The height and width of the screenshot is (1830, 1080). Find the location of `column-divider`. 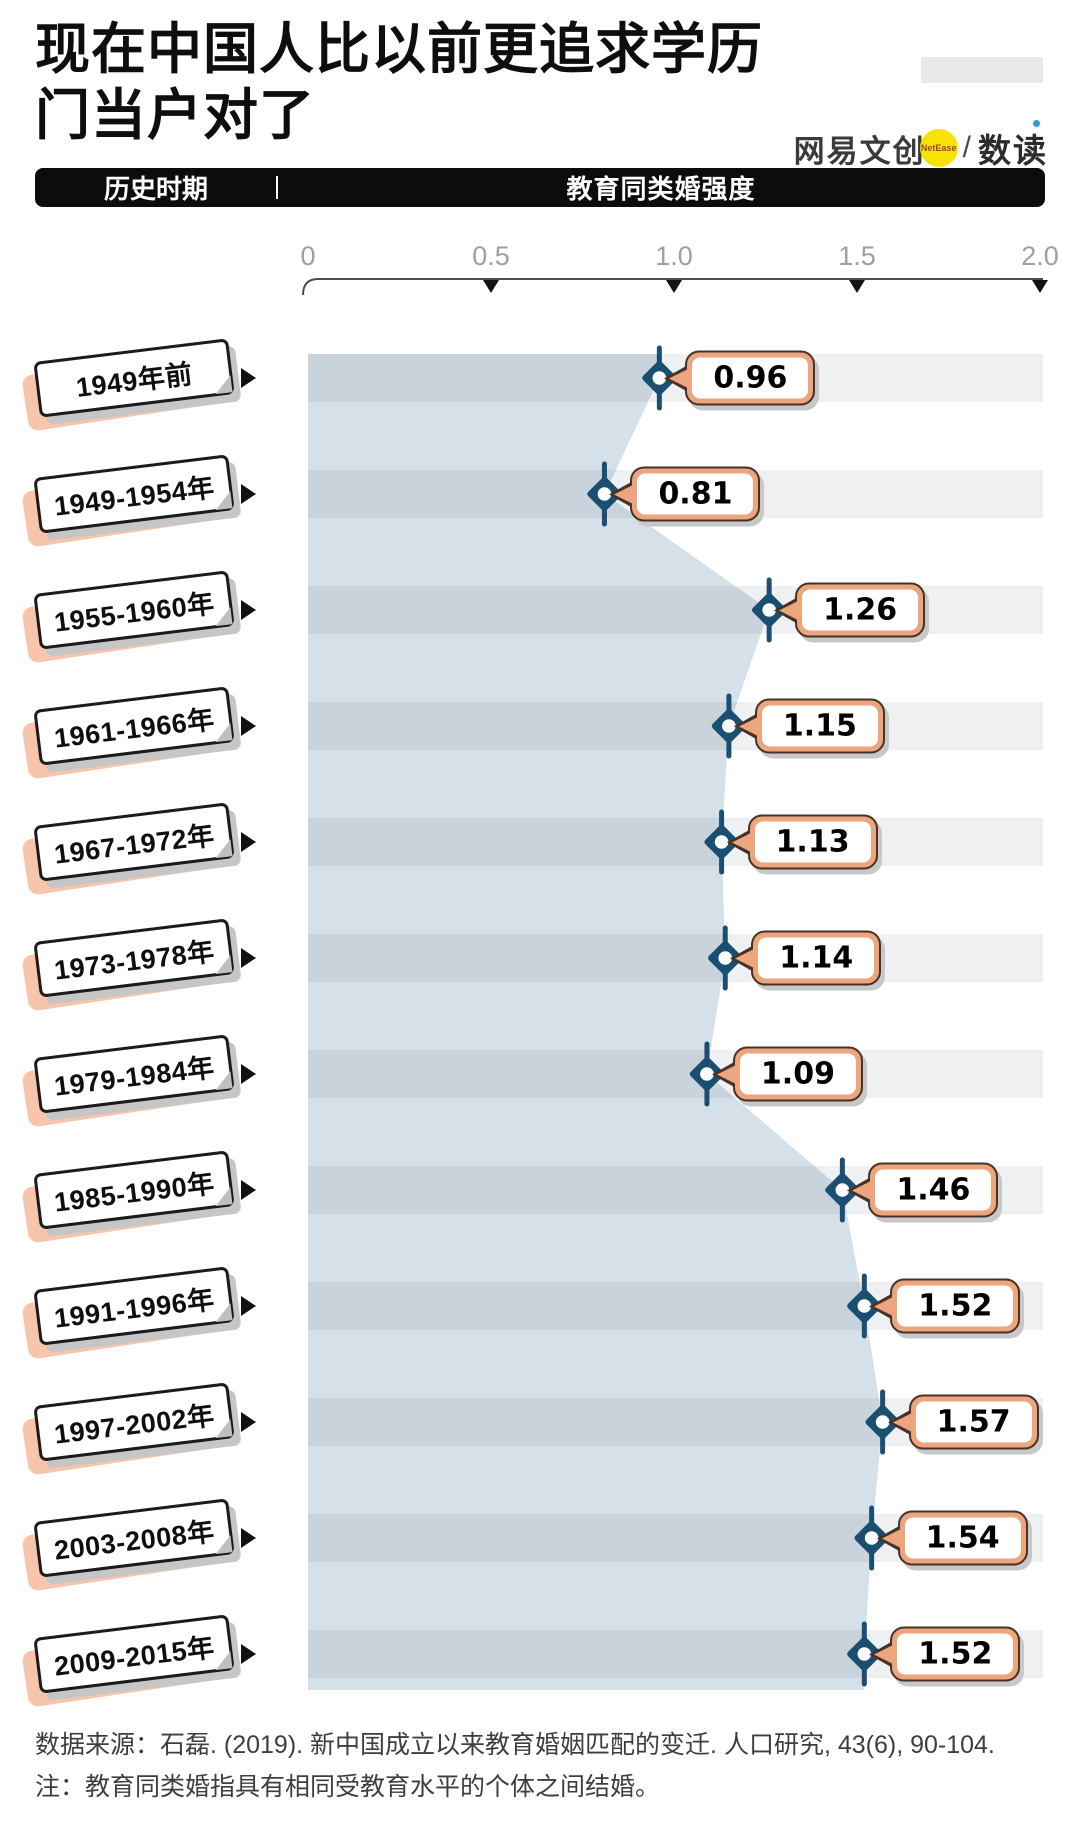

column-divider is located at coordinates (277, 187).